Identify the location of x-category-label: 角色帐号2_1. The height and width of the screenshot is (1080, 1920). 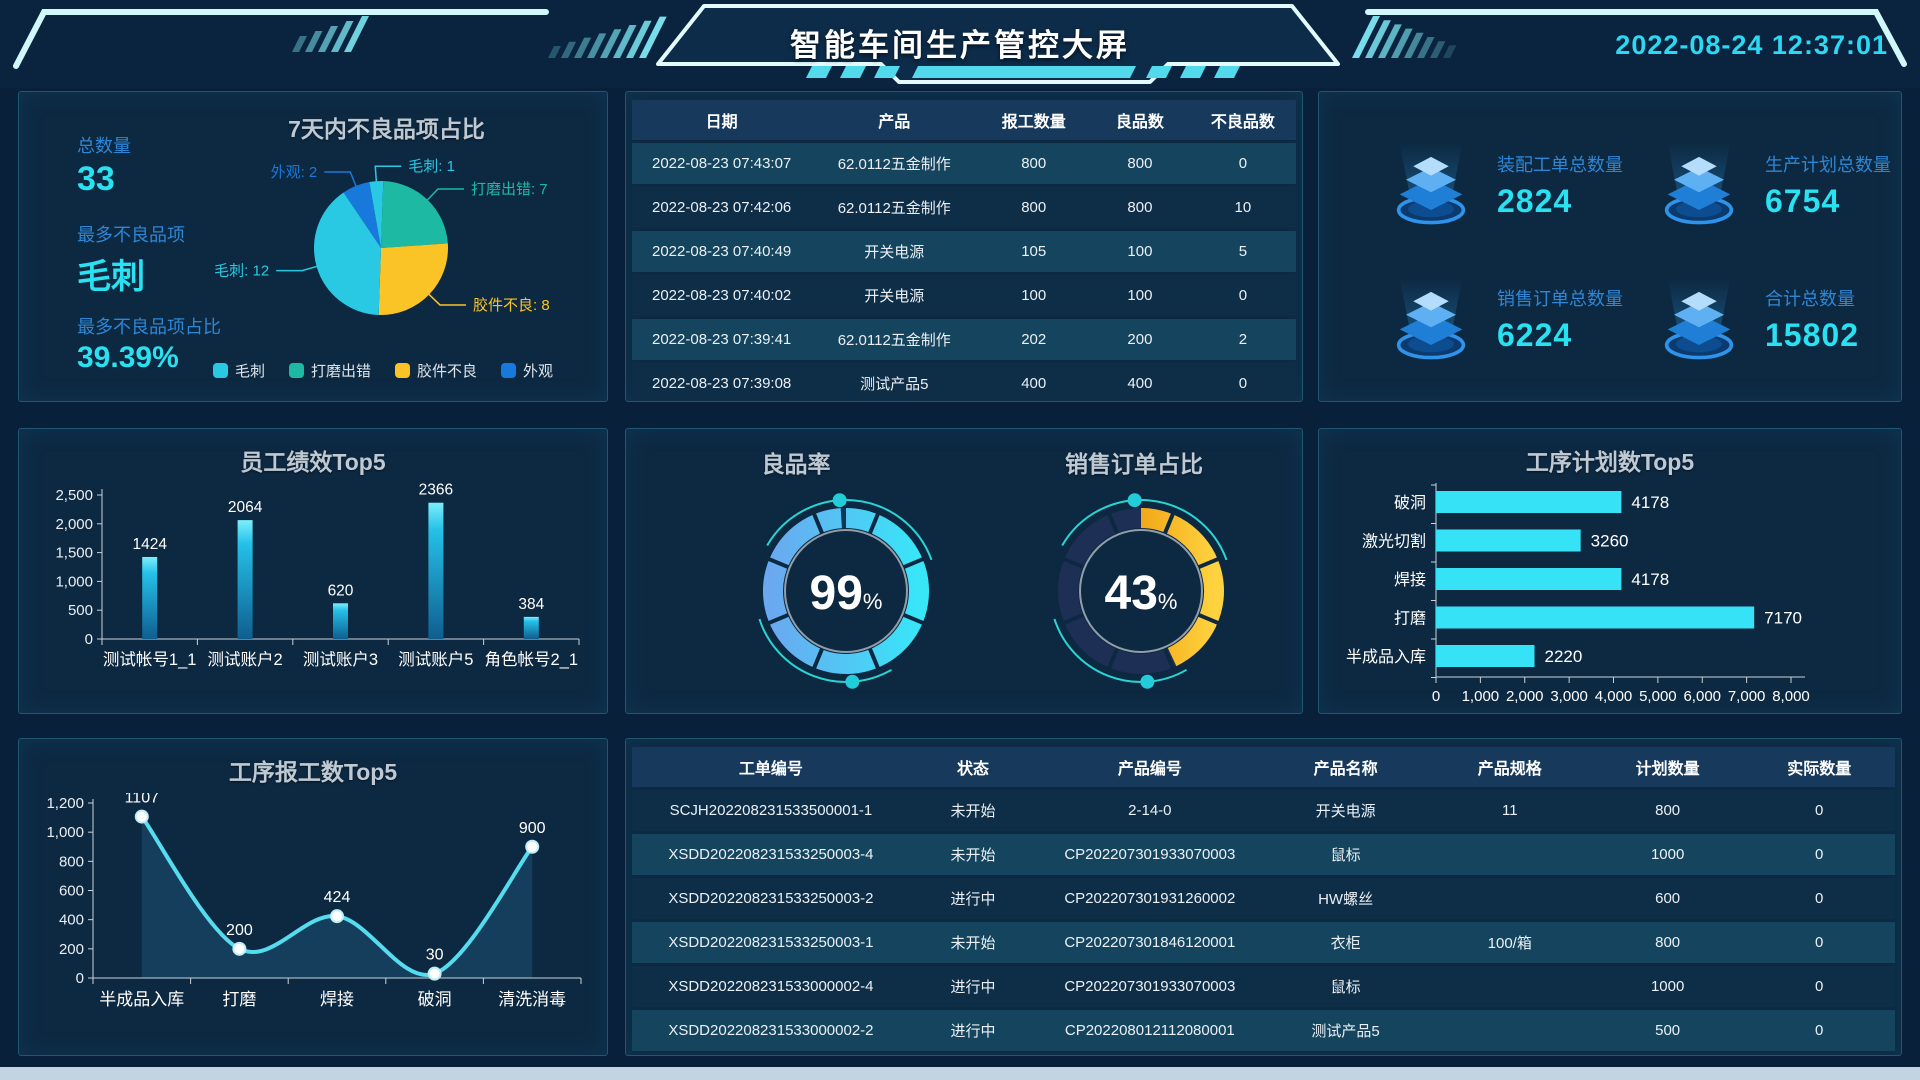
(532, 659).